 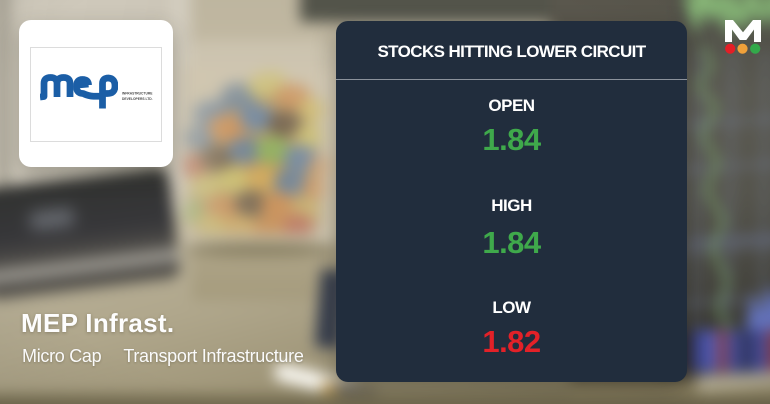 I want to click on svg-text: INFRASTRUCTURE, so click(x=137, y=94).